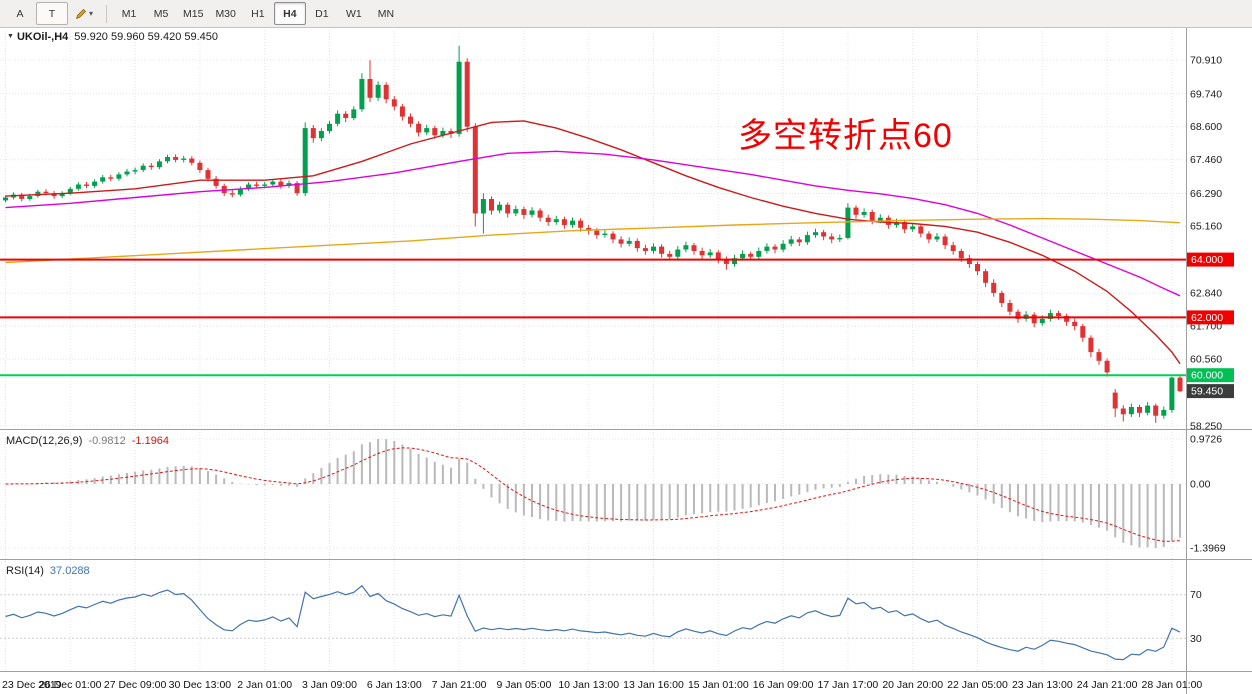  What do you see at coordinates (84, 13) in the screenshot?
I see `drawing-tools-button: ▾` at bounding box center [84, 13].